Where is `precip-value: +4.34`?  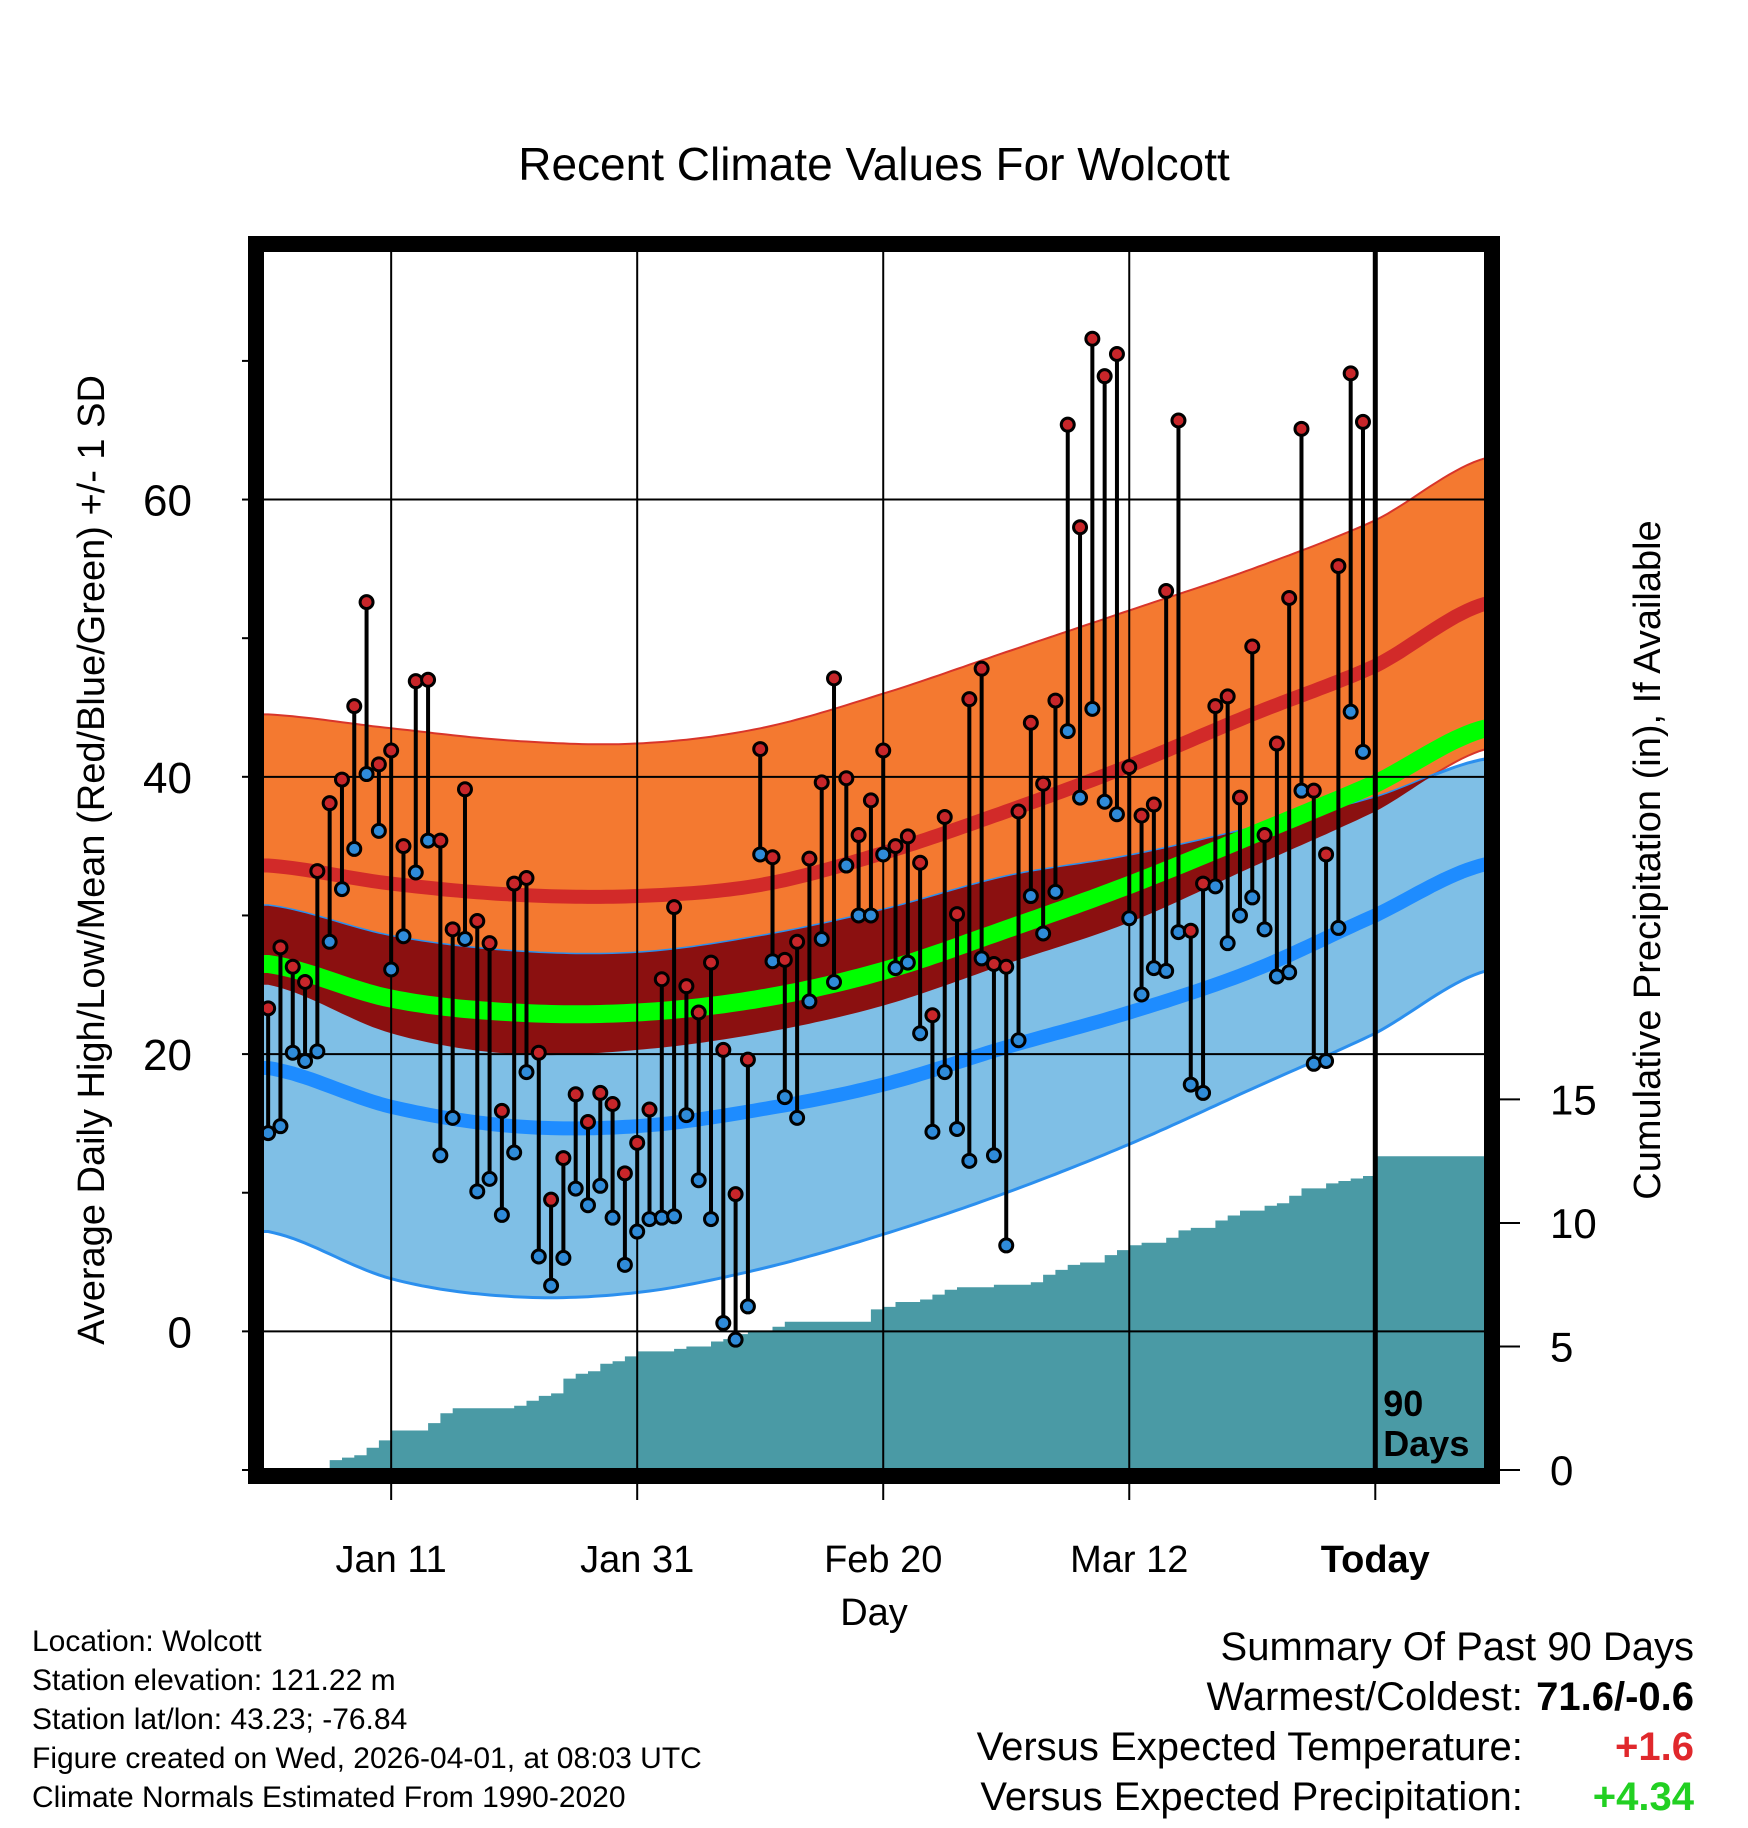 precip-value: +4.34 is located at coordinates (1643, 1797).